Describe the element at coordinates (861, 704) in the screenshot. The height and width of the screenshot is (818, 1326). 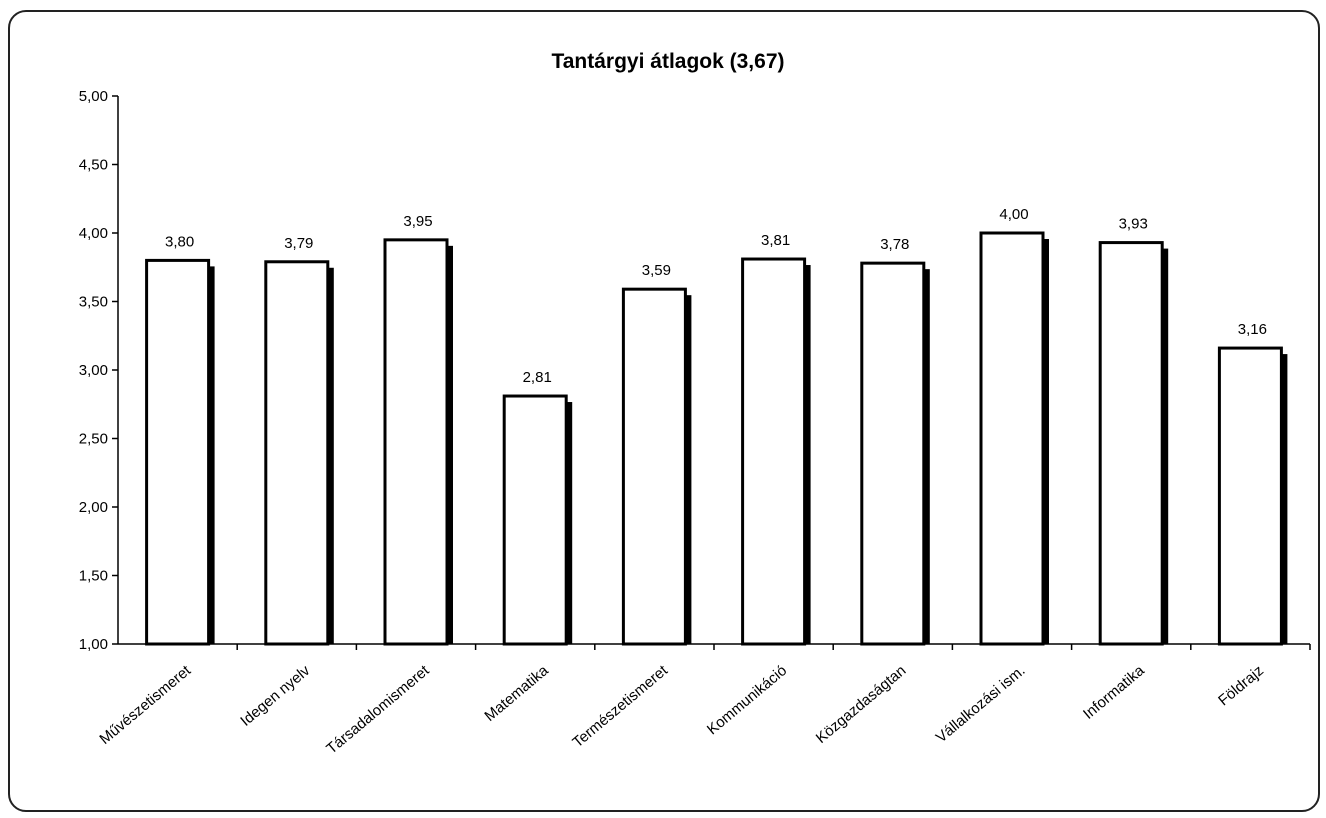
I see `category-label: Közgazdaságtan` at that location.